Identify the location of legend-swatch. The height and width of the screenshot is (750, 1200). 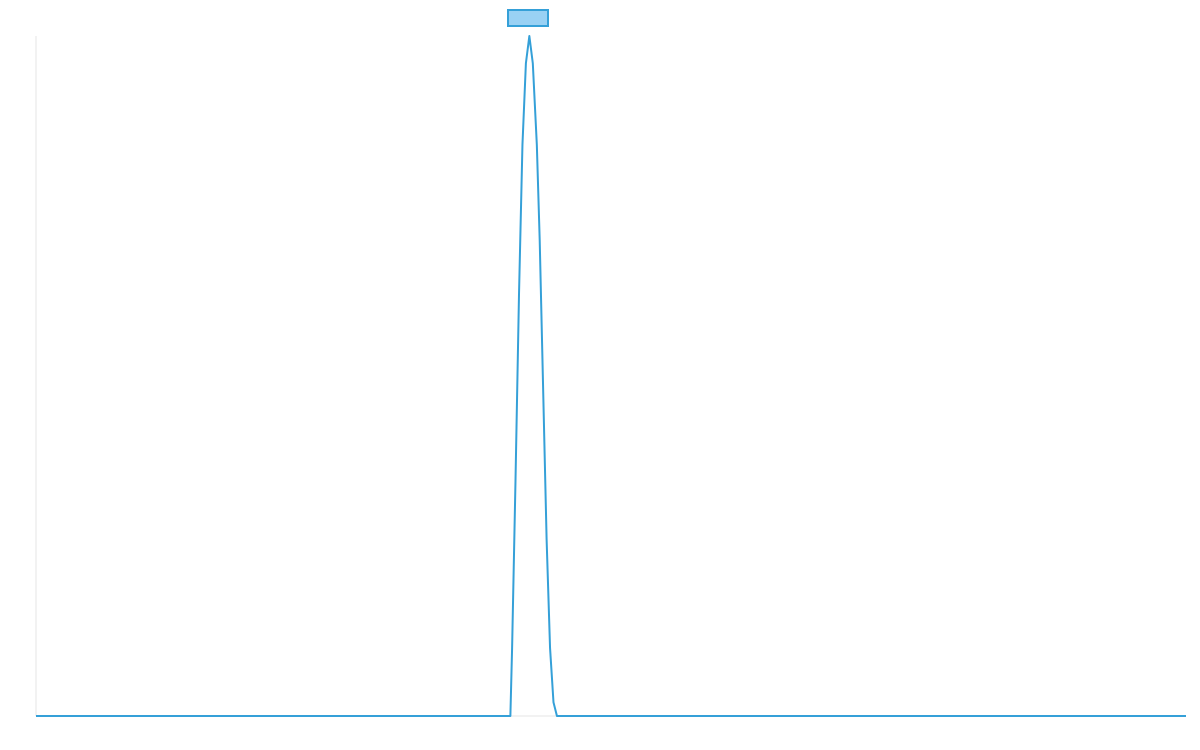
(528, 18).